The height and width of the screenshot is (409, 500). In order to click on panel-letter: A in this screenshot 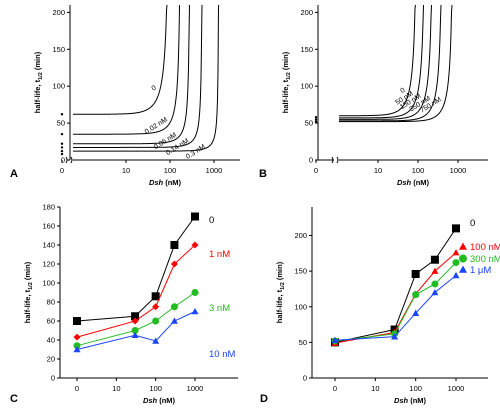, I will do `click(14, 174)`.